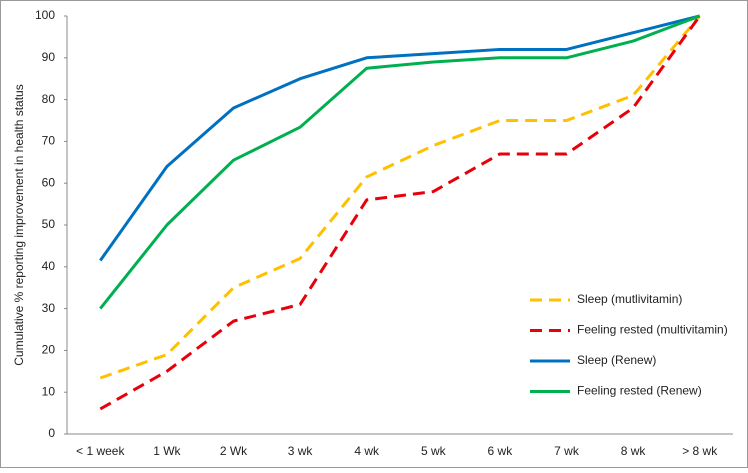 The width and height of the screenshot is (748, 473). What do you see at coordinates (301, 451) in the screenshot?
I see `x-tick-label: 3 wk` at bounding box center [301, 451].